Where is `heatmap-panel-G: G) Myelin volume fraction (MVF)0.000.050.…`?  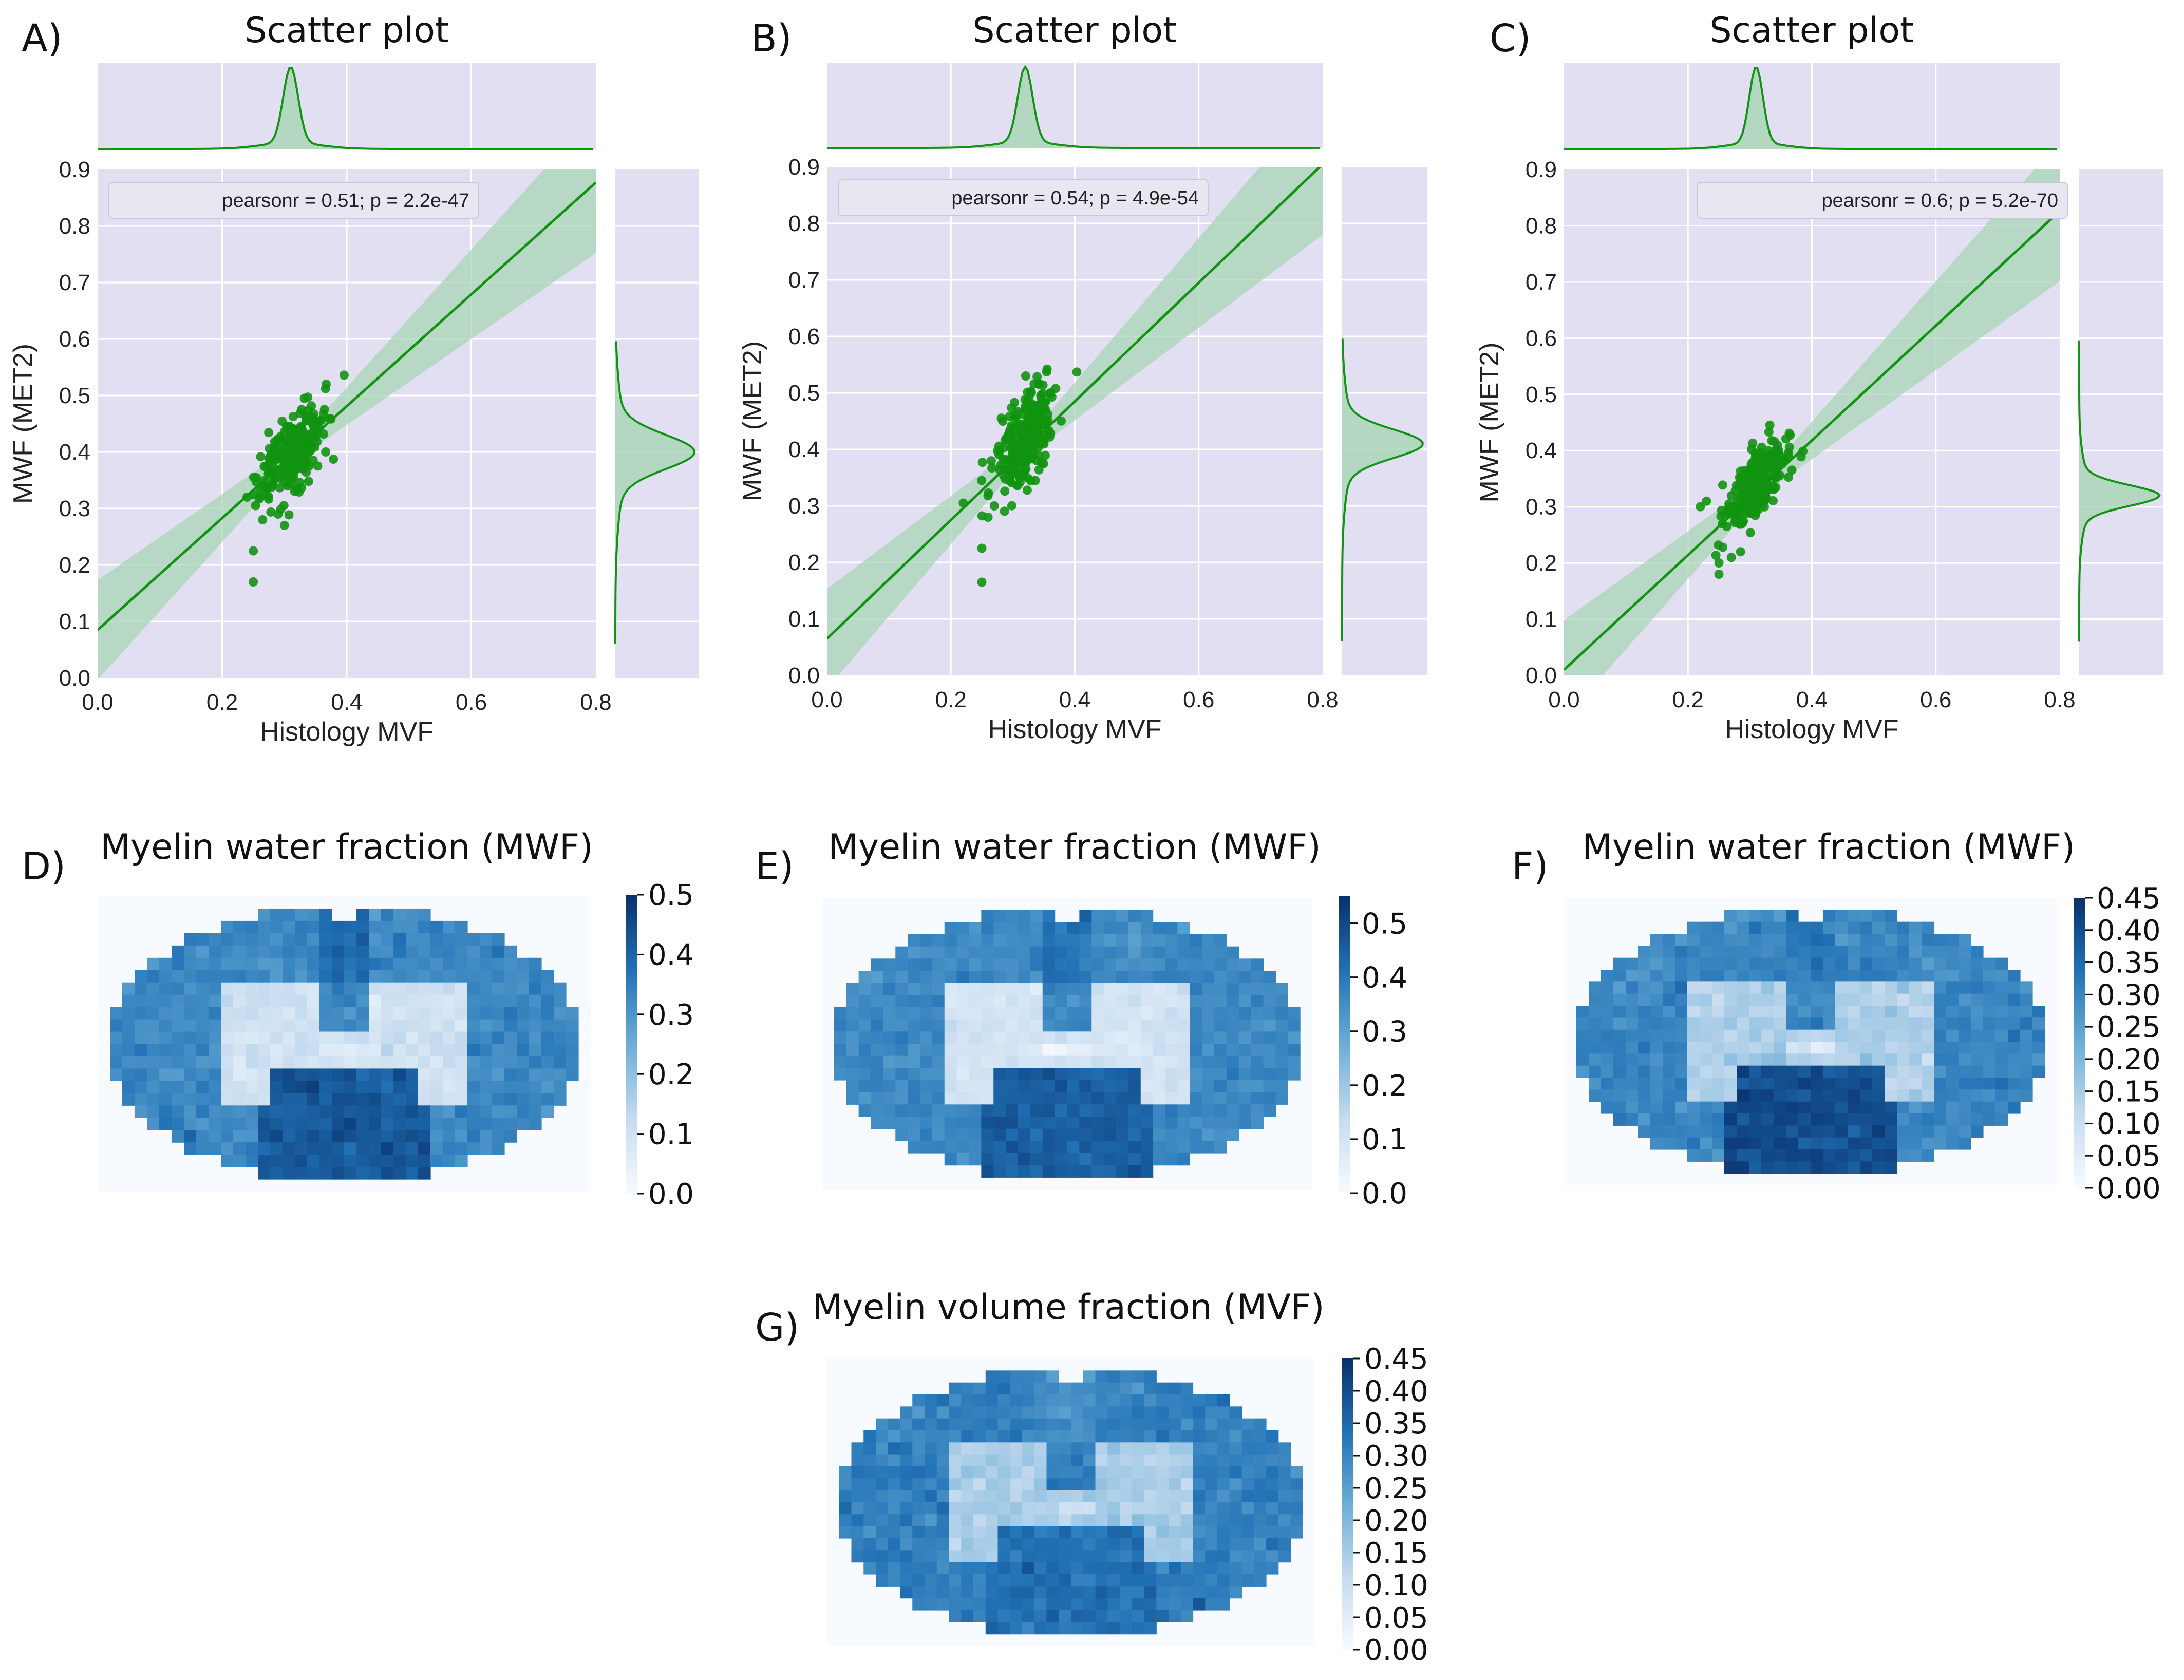
heatmap-panel-G: G) Myelin volume fraction (MVF)0.000.050.… is located at coordinates (1091, 1477).